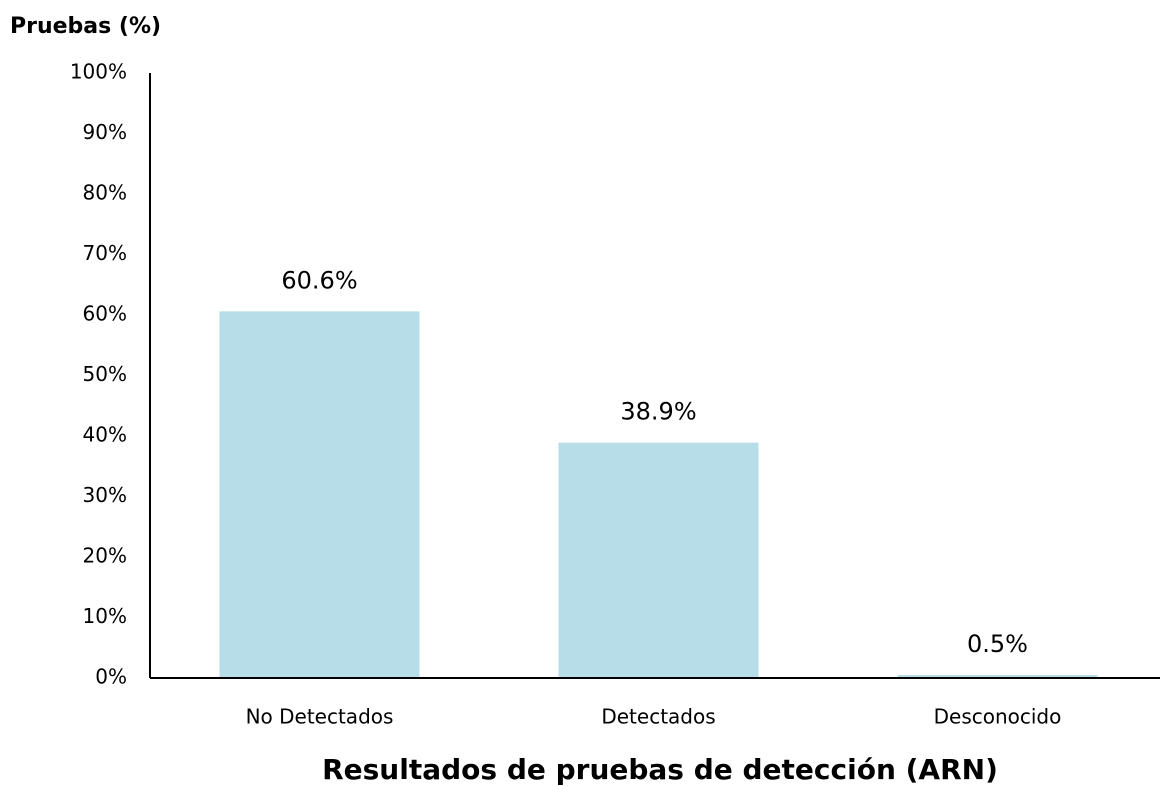 Image resolution: width=1161 pixels, height=786 pixels. I want to click on y-tick-label: 60%, so click(105, 314).